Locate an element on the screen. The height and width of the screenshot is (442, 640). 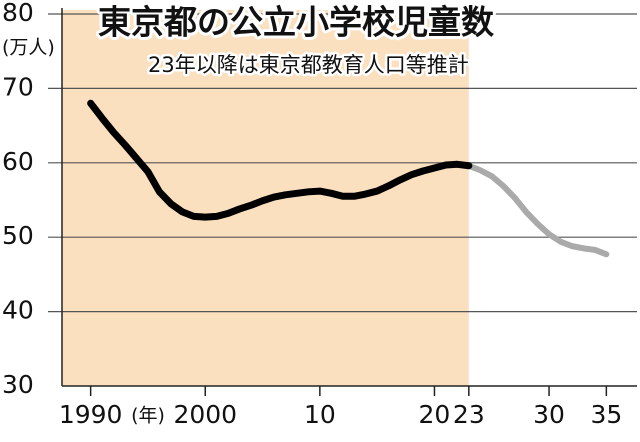
x-tick-label: 20 is located at coordinates (435, 414).